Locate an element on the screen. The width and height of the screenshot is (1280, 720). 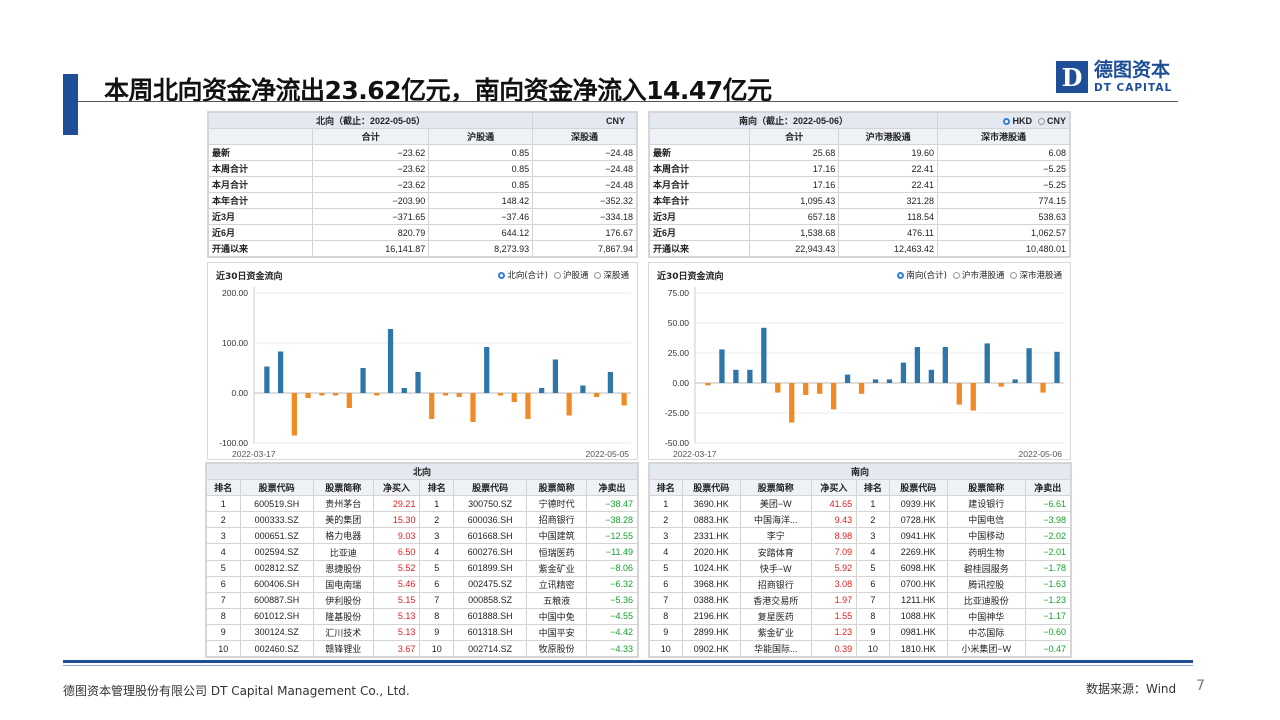
stock-code: 3690.HK is located at coordinates (711, 504).